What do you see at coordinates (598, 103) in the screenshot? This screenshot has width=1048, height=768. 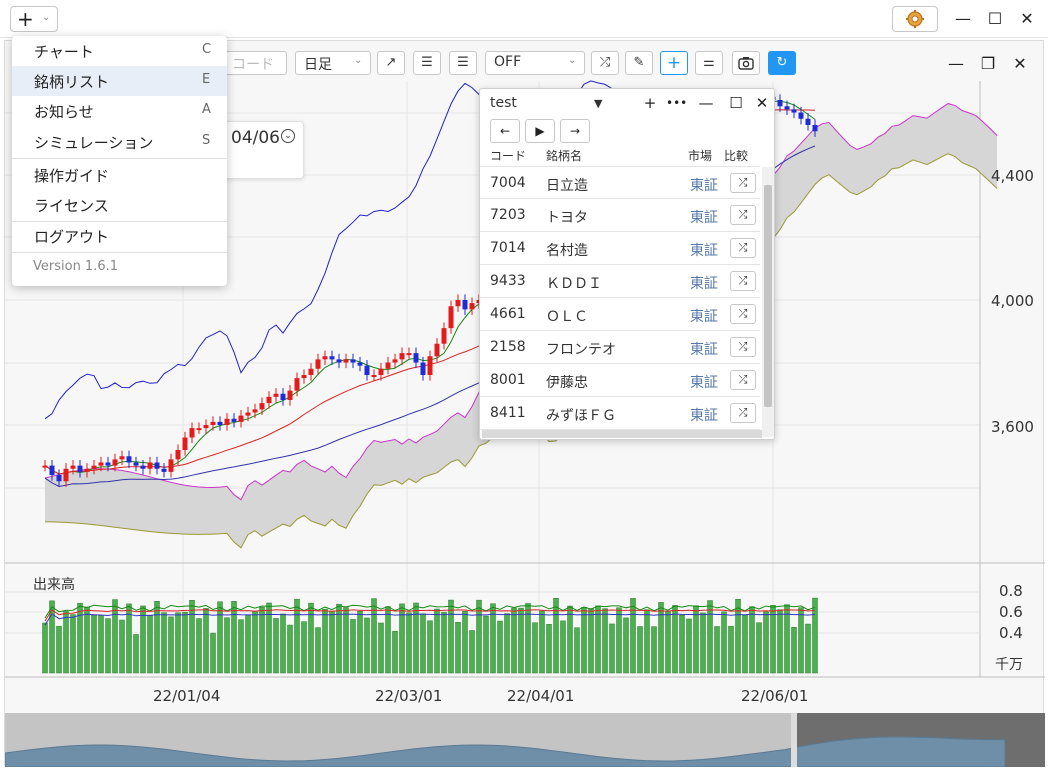 I see `caret-down-icon: ▼` at bounding box center [598, 103].